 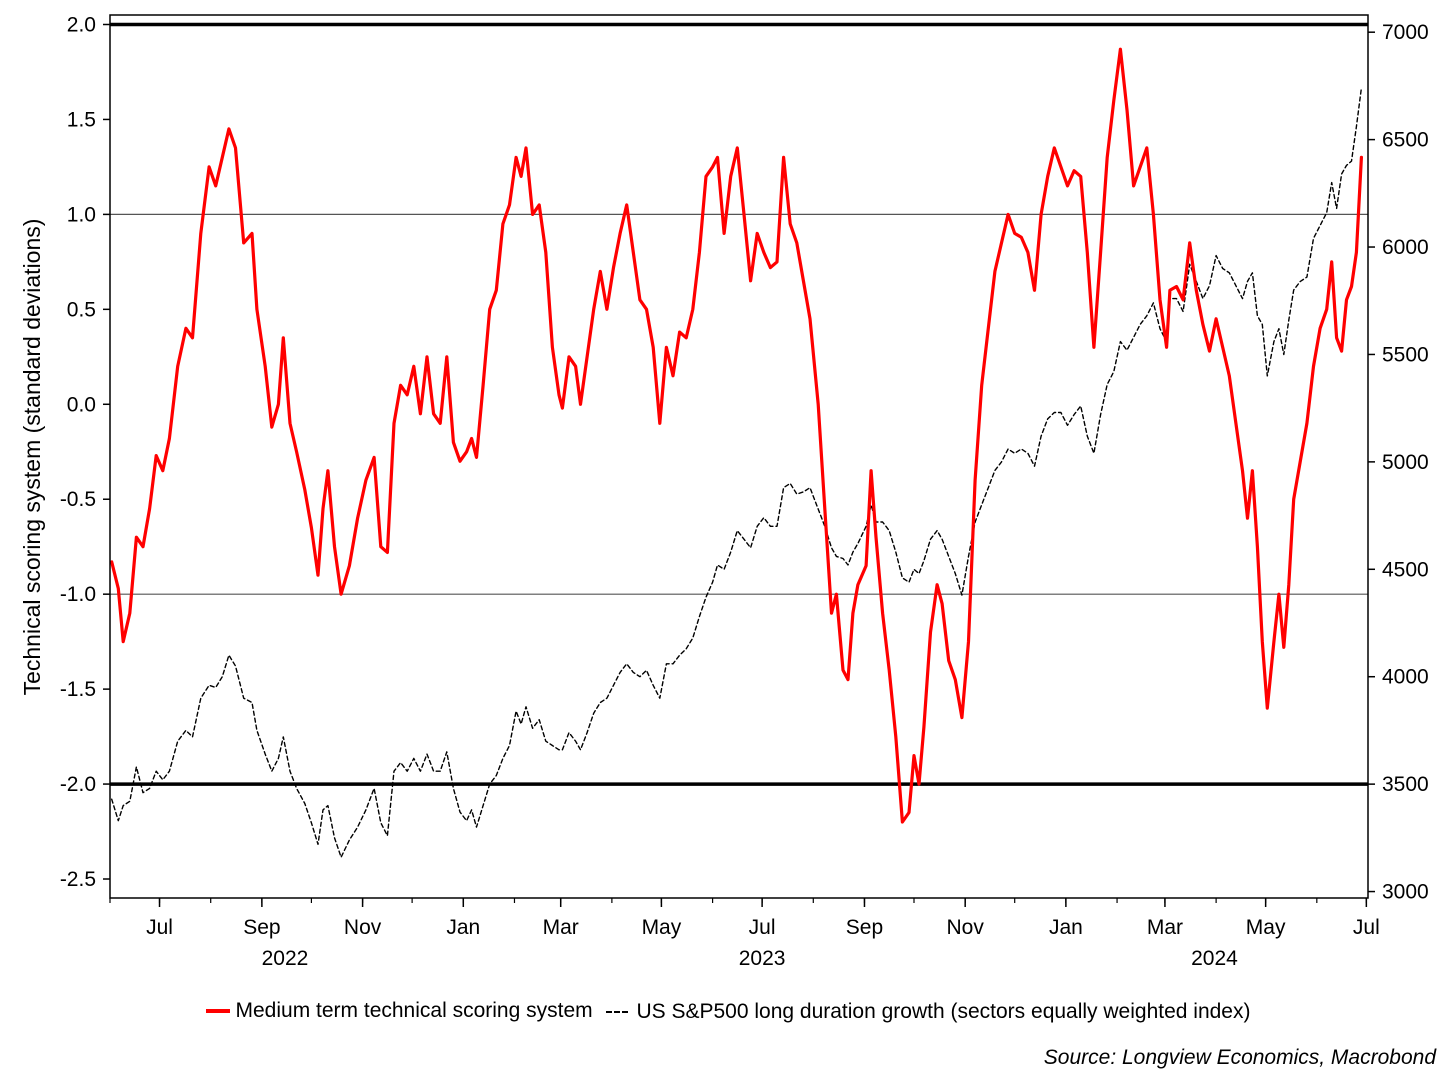 I want to click on y-right-tick-label: 4000, so click(x=1405, y=677).